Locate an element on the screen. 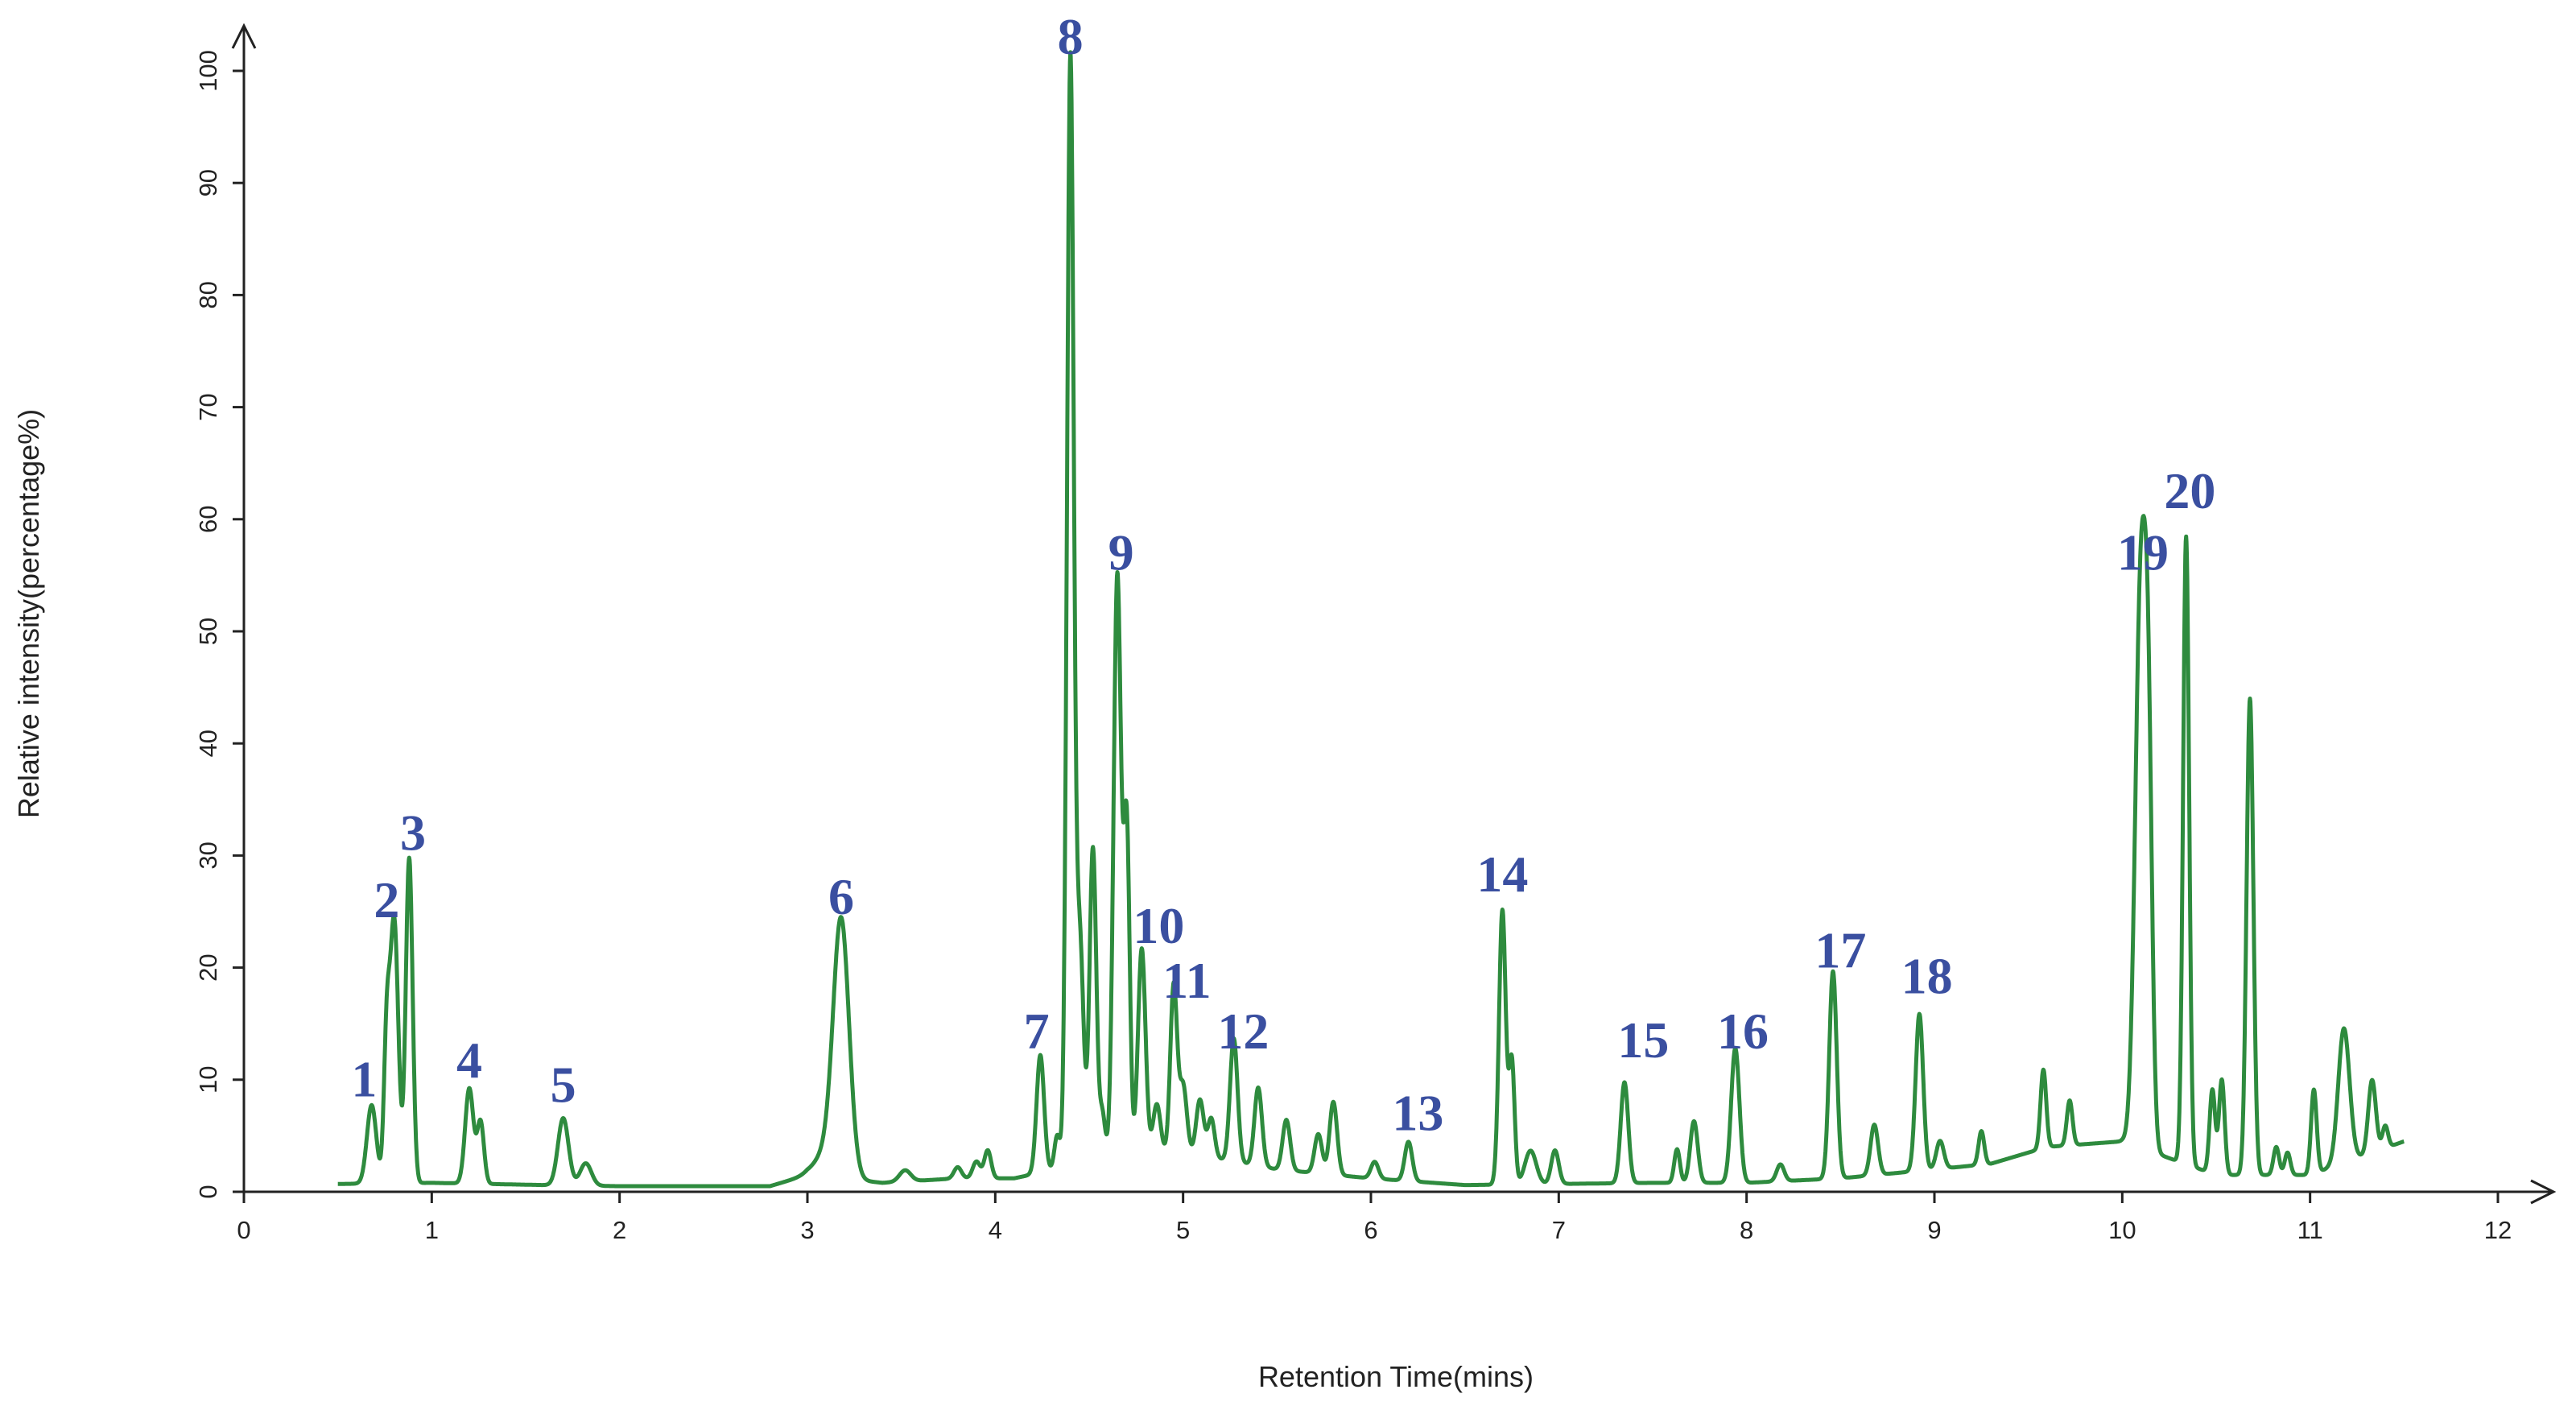  y-tick-label: 60 is located at coordinates (208, 519).